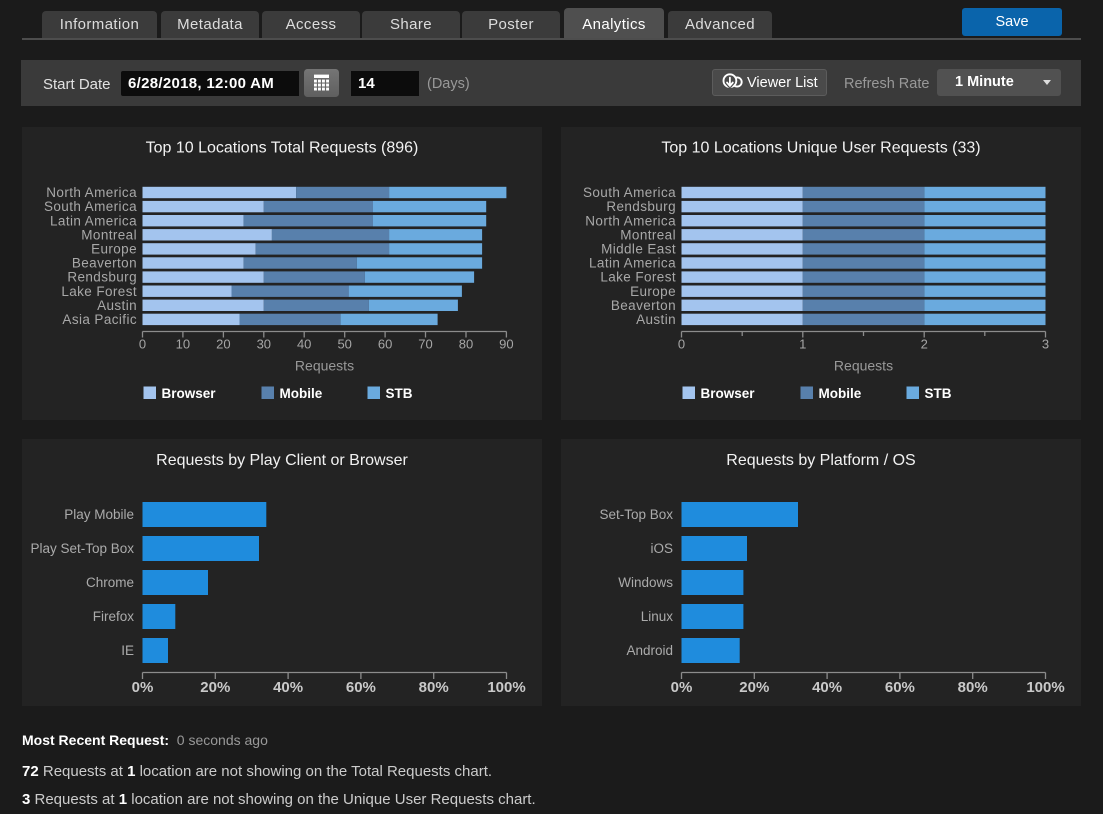 The image size is (1103, 814). Describe the element at coordinates (657, 616) in the screenshot. I see `svg-text: Linux` at that location.